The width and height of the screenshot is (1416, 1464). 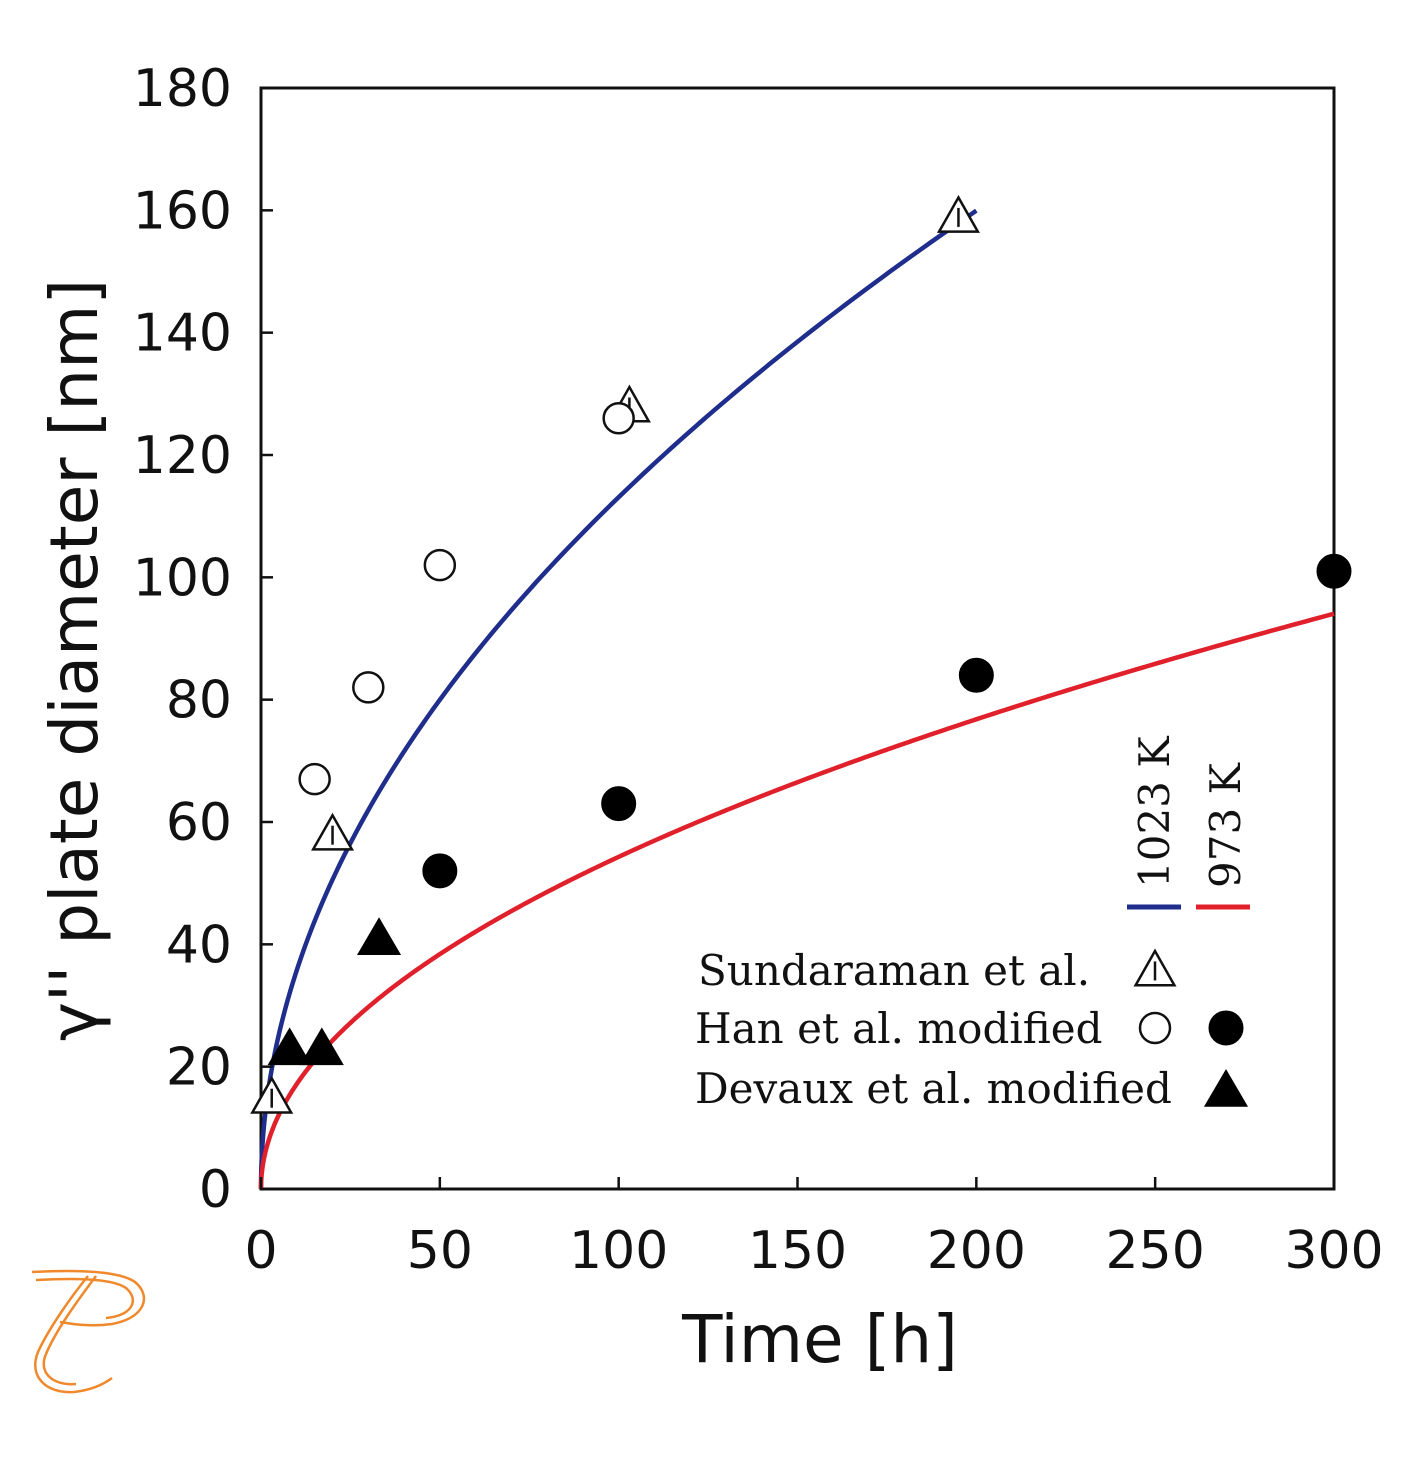 I want to click on y-tick-label: 120, so click(x=182, y=456).